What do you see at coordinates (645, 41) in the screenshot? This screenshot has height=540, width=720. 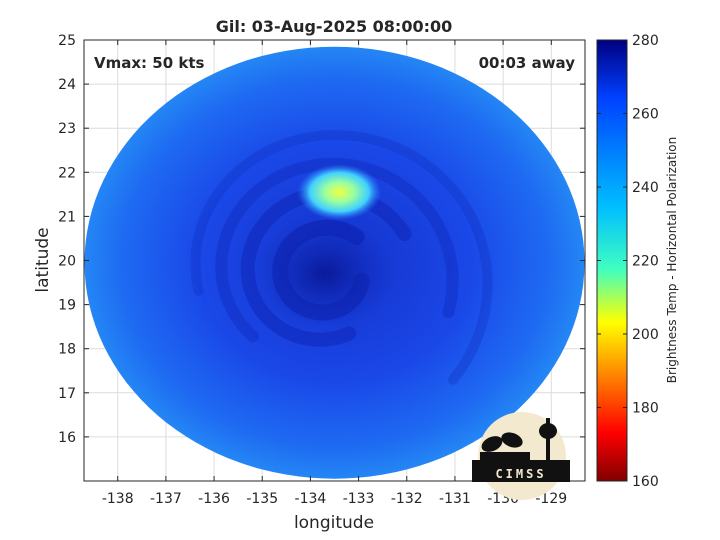 I see `colorbar-tick-label: 280` at bounding box center [645, 41].